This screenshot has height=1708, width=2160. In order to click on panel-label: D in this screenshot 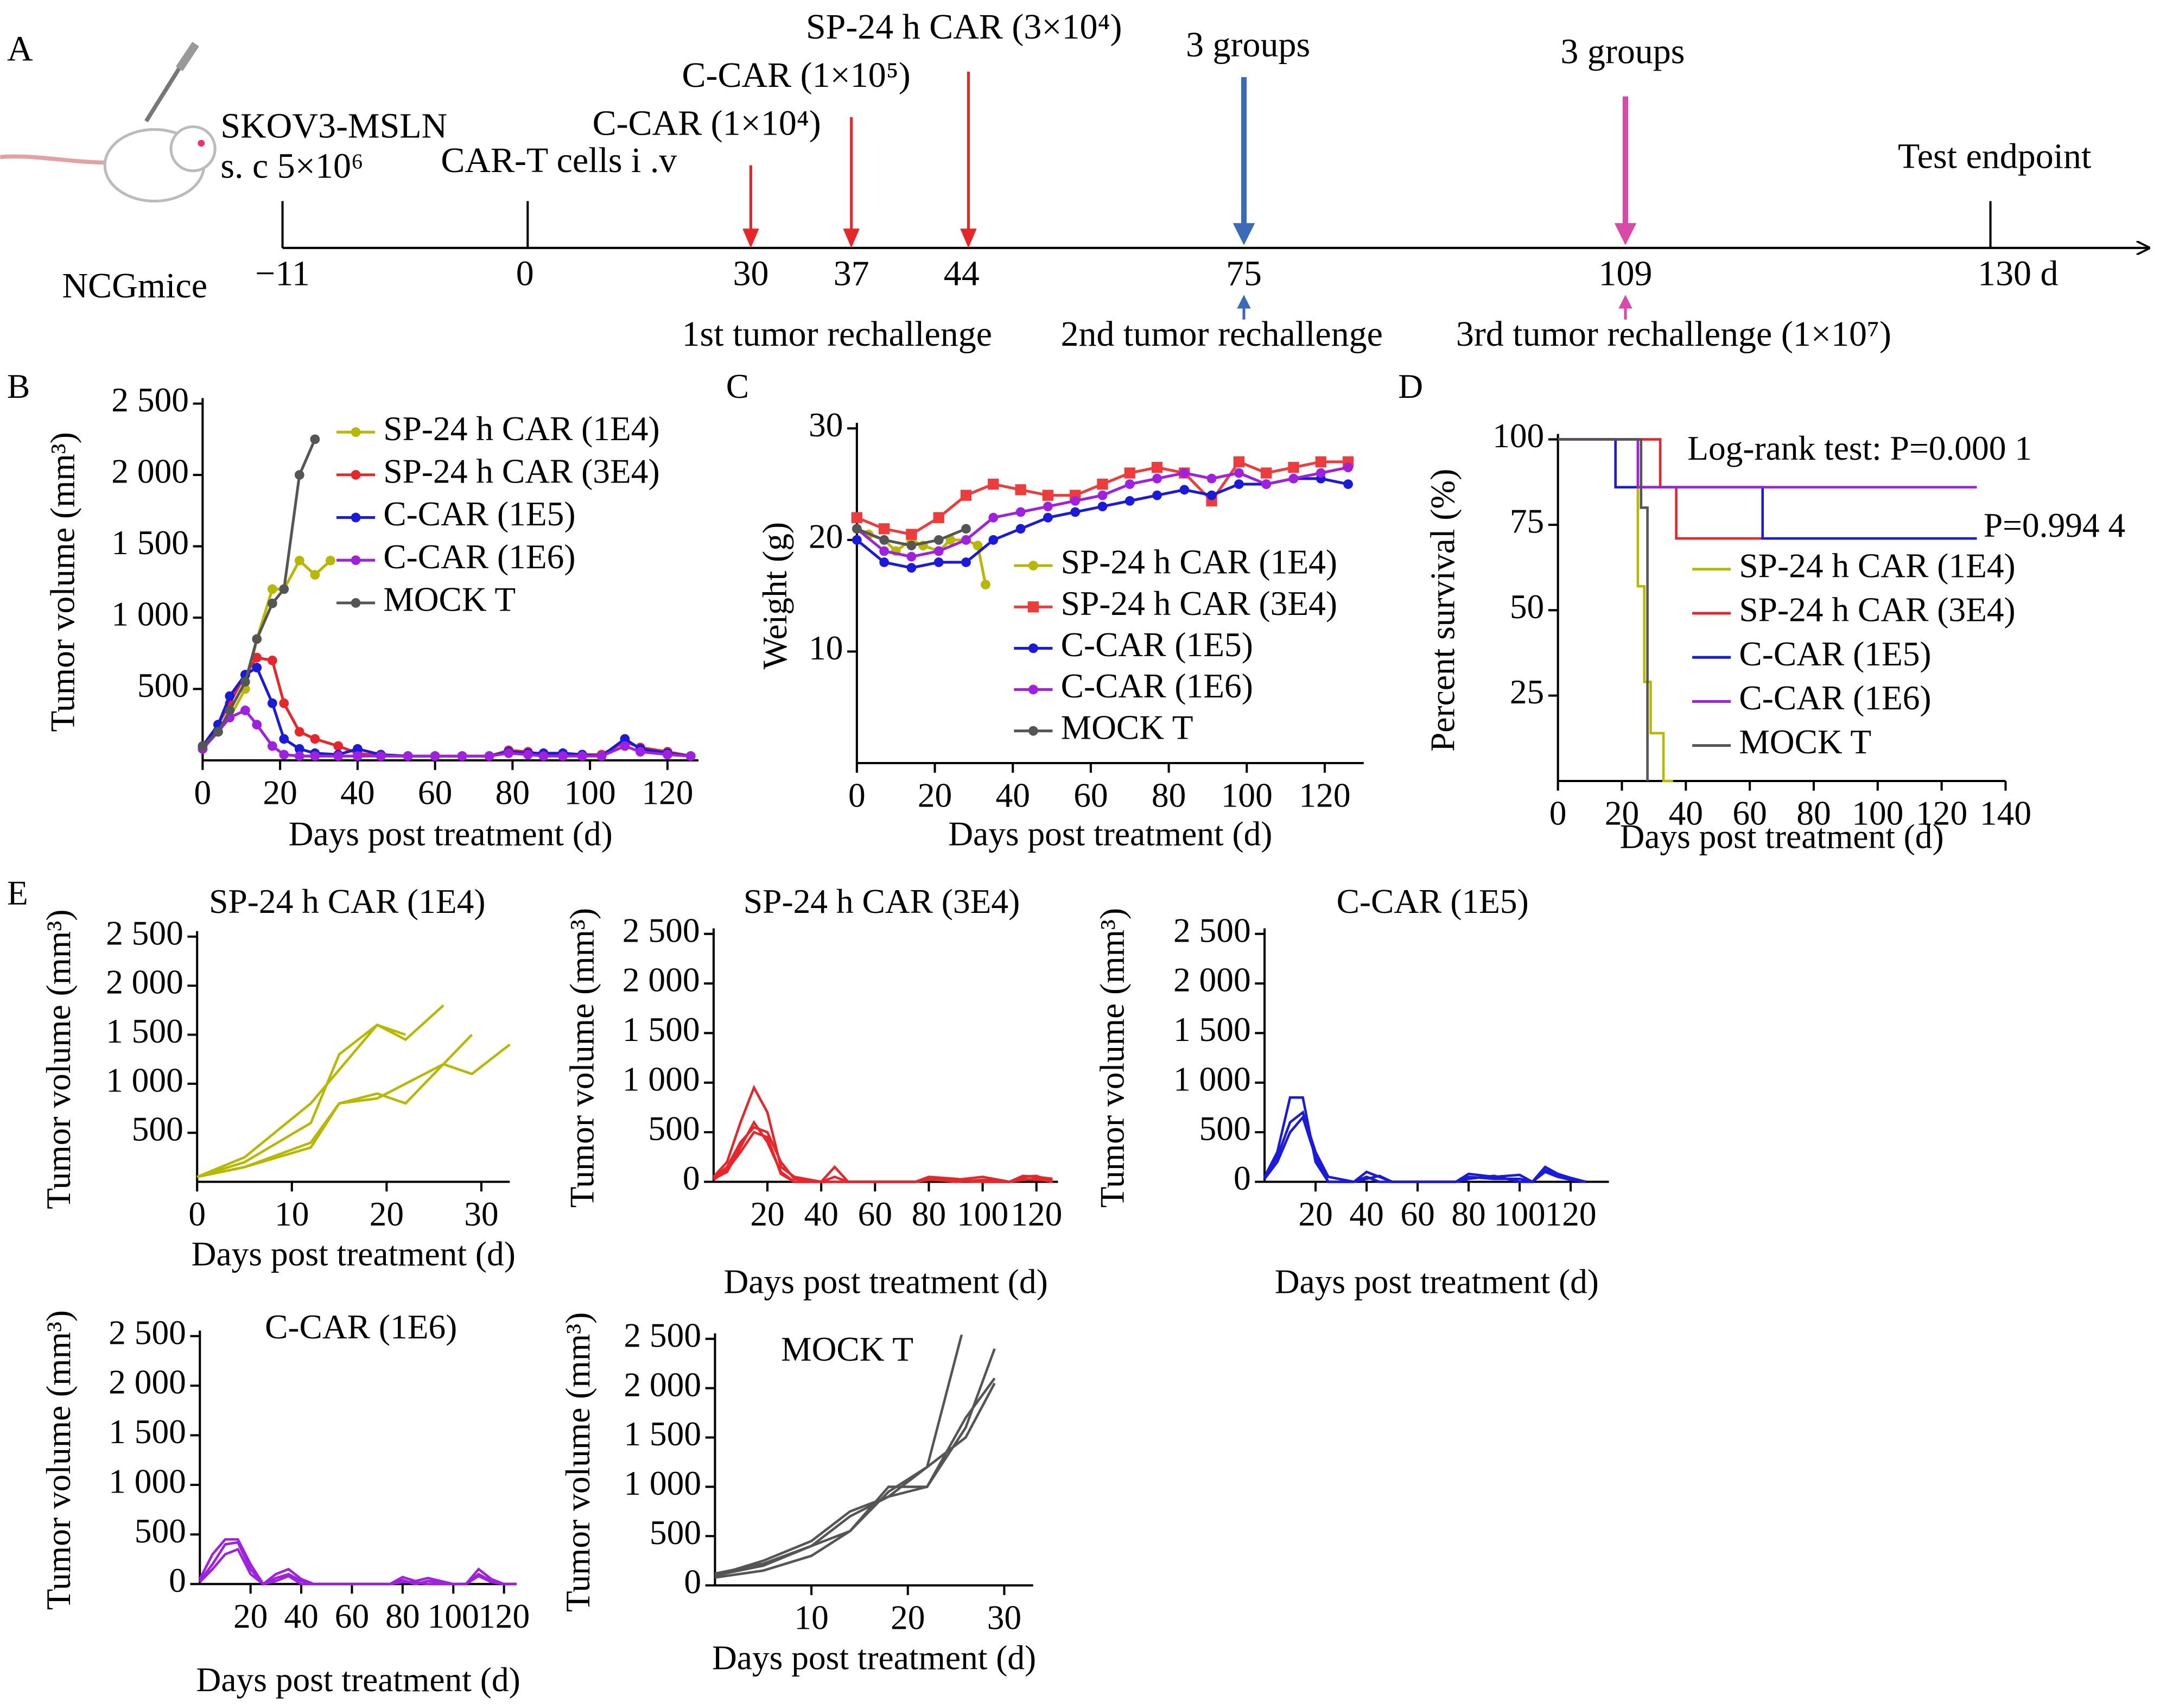, I will do `click(1410, 386)`.